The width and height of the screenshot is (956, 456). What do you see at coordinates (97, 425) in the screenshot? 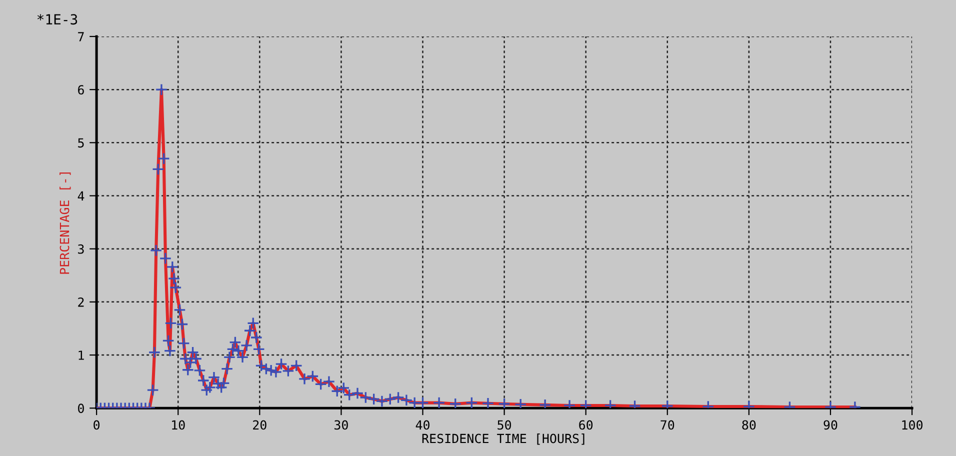
I see `x-tick-label: 0` at bounding box center [97, 425].